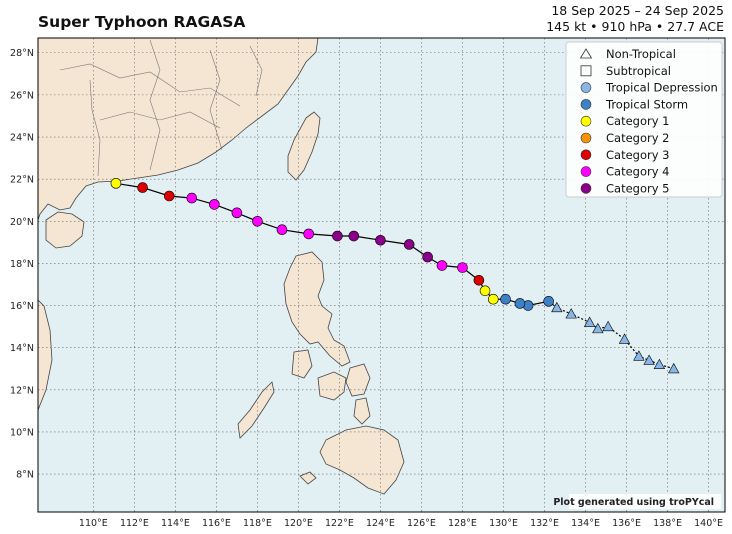 The image size is (732, 534). What do you see at coordinates (641, 54) in the screenshot?
I see `legend-label: Non-Tropical` at bounding box center [641, 54].